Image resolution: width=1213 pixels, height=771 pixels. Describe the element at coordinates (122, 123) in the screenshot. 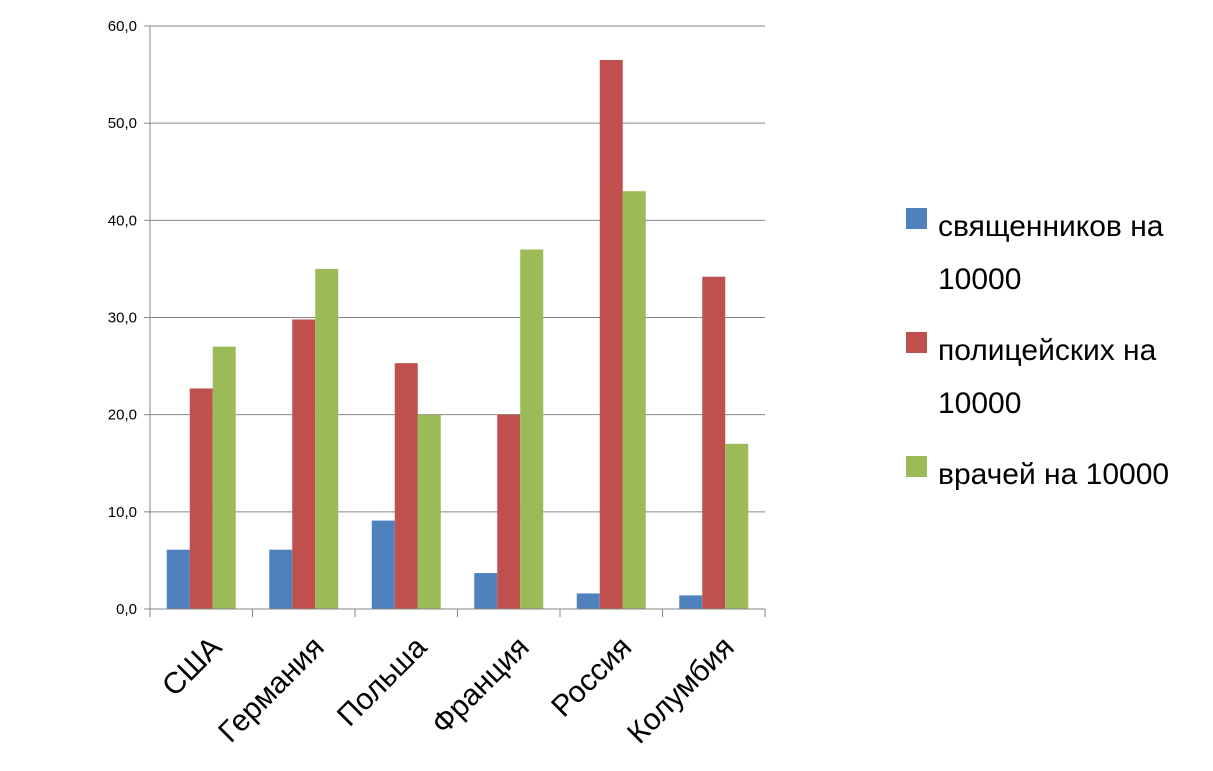

I see `y-tick-label: 50,0` at that location.